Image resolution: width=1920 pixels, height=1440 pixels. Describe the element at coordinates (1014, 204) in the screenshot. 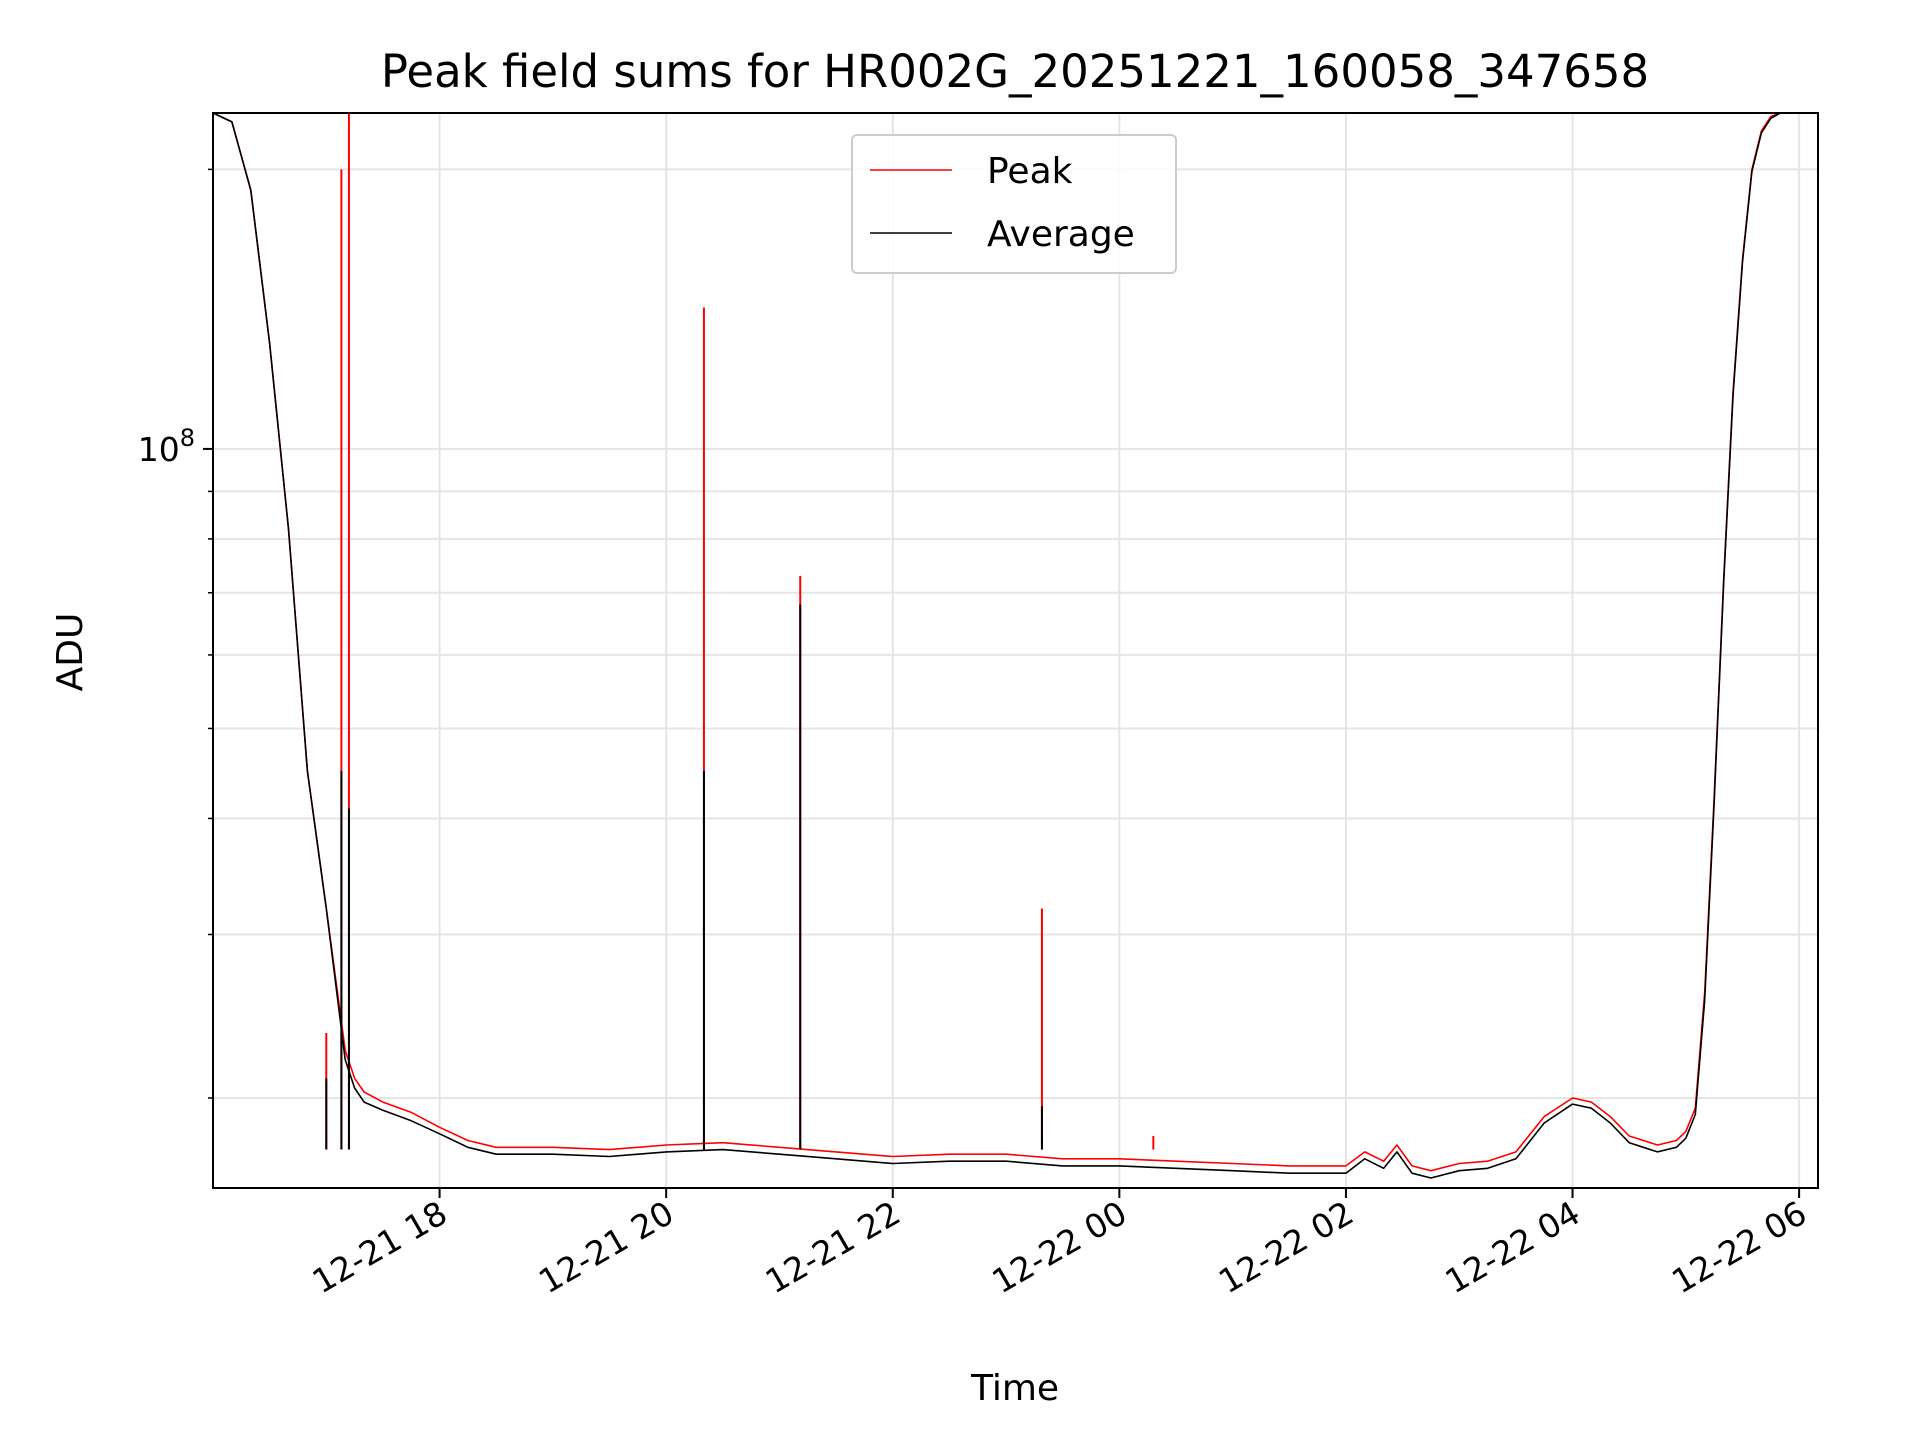

I see `legend: Peak Average` at that location.